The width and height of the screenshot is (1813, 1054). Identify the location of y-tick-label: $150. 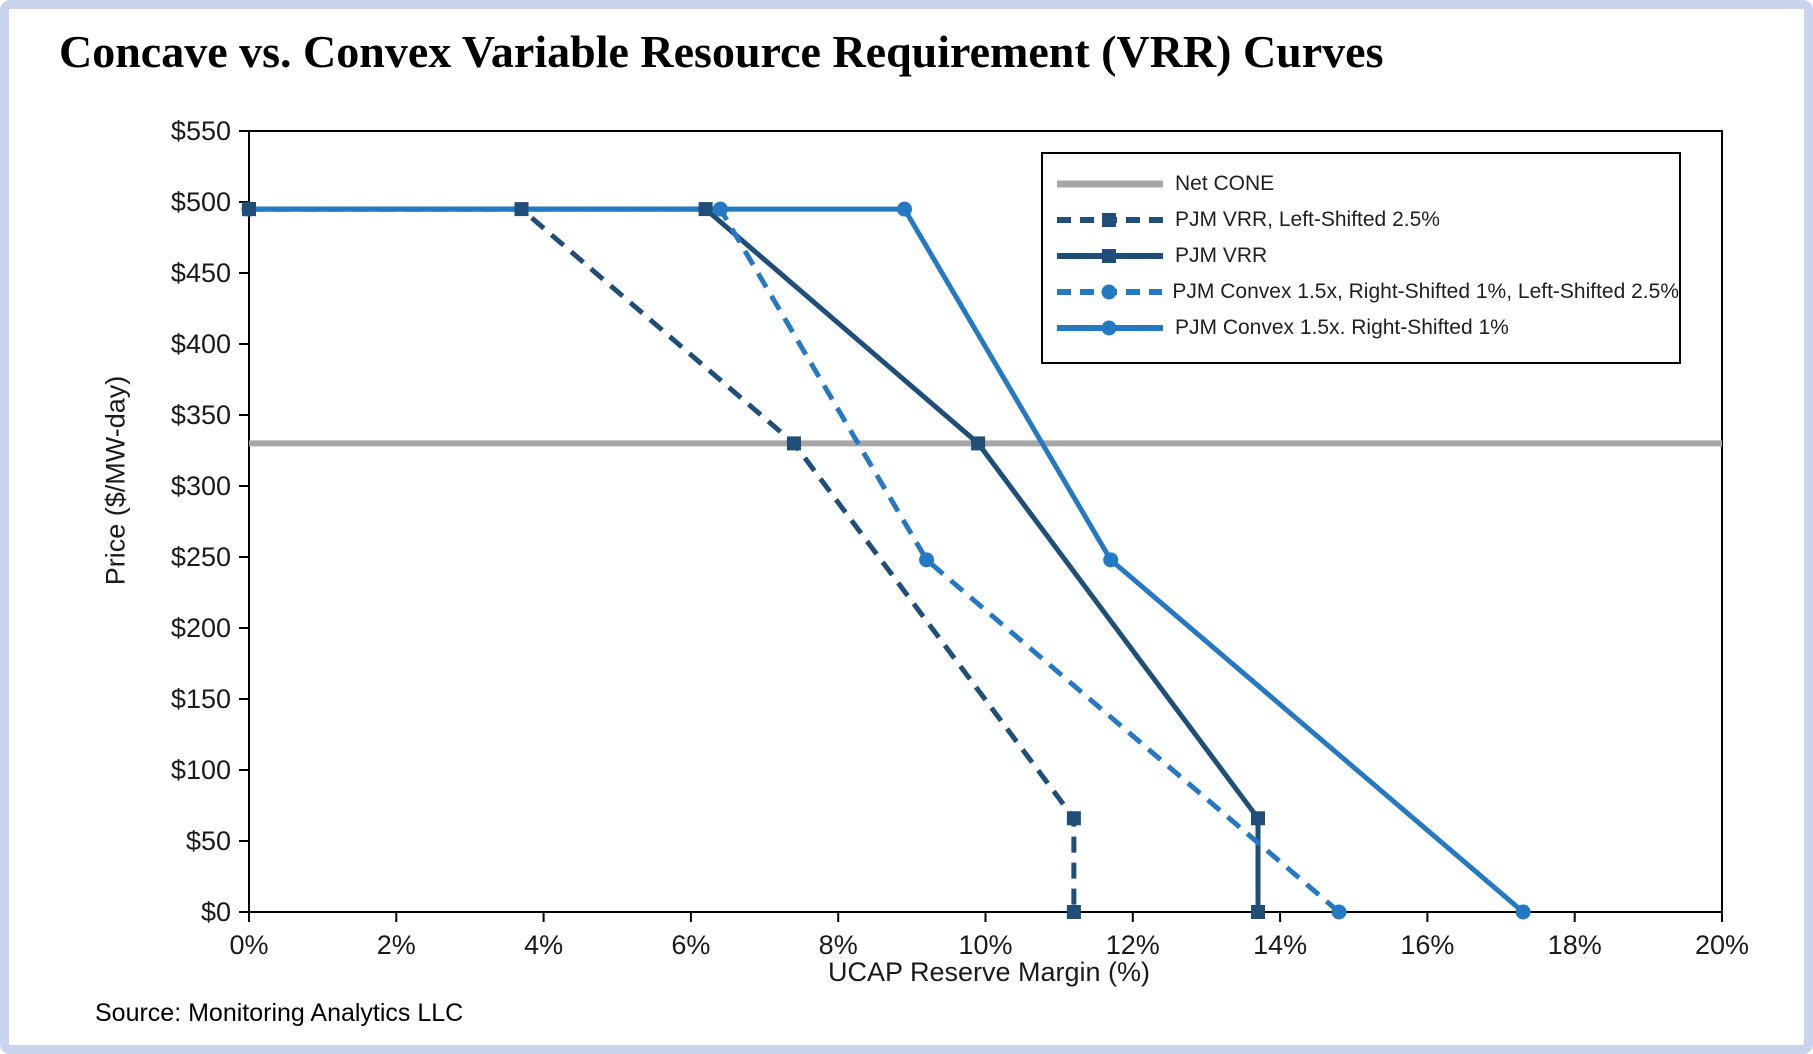
(201, 699).